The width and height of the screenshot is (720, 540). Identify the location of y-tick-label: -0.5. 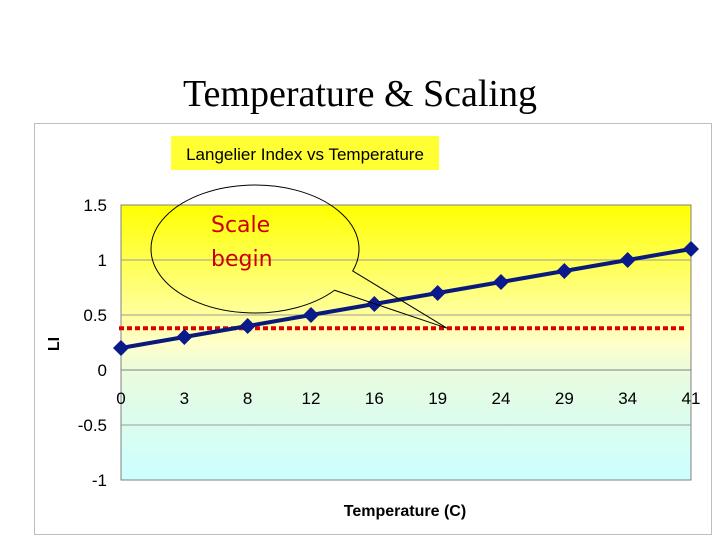
(92, 425).